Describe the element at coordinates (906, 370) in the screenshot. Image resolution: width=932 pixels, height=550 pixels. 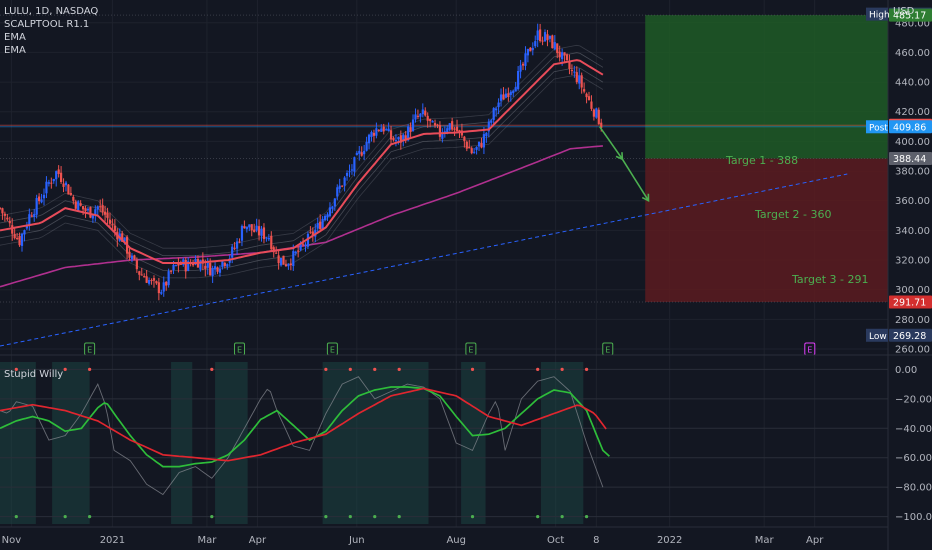
I see `oscillator-tick-label: 0.00` at that location.